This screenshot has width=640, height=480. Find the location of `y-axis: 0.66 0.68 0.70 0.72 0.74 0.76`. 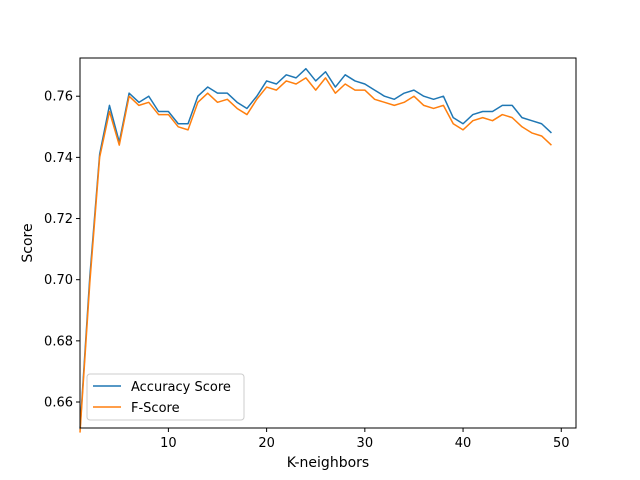

y-axis: 0.66 0.68 0.70 0.72 0.74 0.76 is located at coordinates (62, 250).